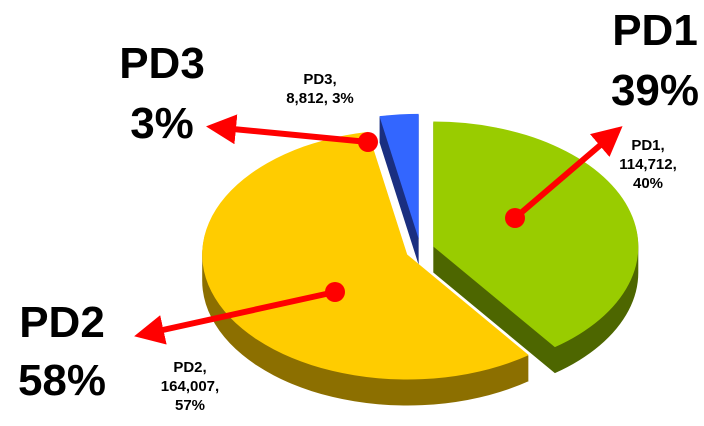 This screenshot has height=426, width=704. Describe the element at coordinates (655, 90) in the screenshot. I see `annotation-value: 39%` at that location.